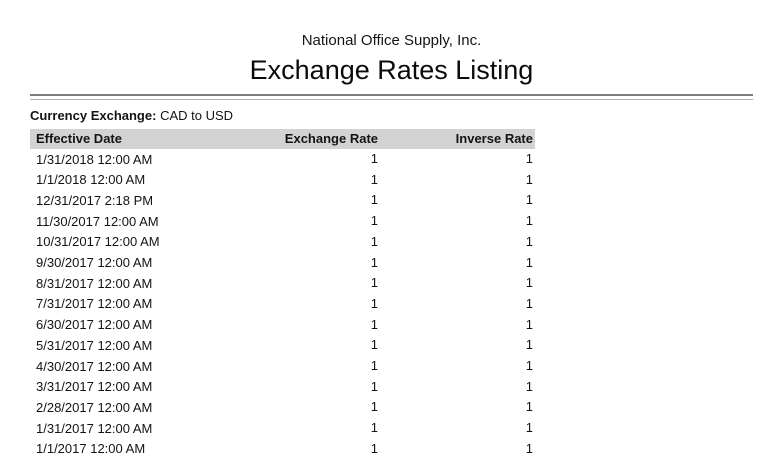 This screenshot has width=777, height=453. I want to click on table-row: 6/30/2017 12:00 AM 1 1, so click(282, 325).